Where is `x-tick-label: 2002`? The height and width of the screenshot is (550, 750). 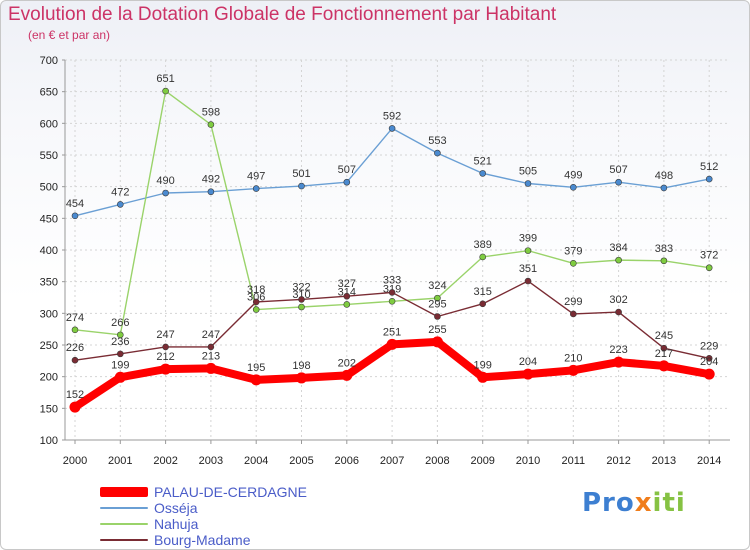
x-tick-label: 2002 is located at coordinates (165, 461).